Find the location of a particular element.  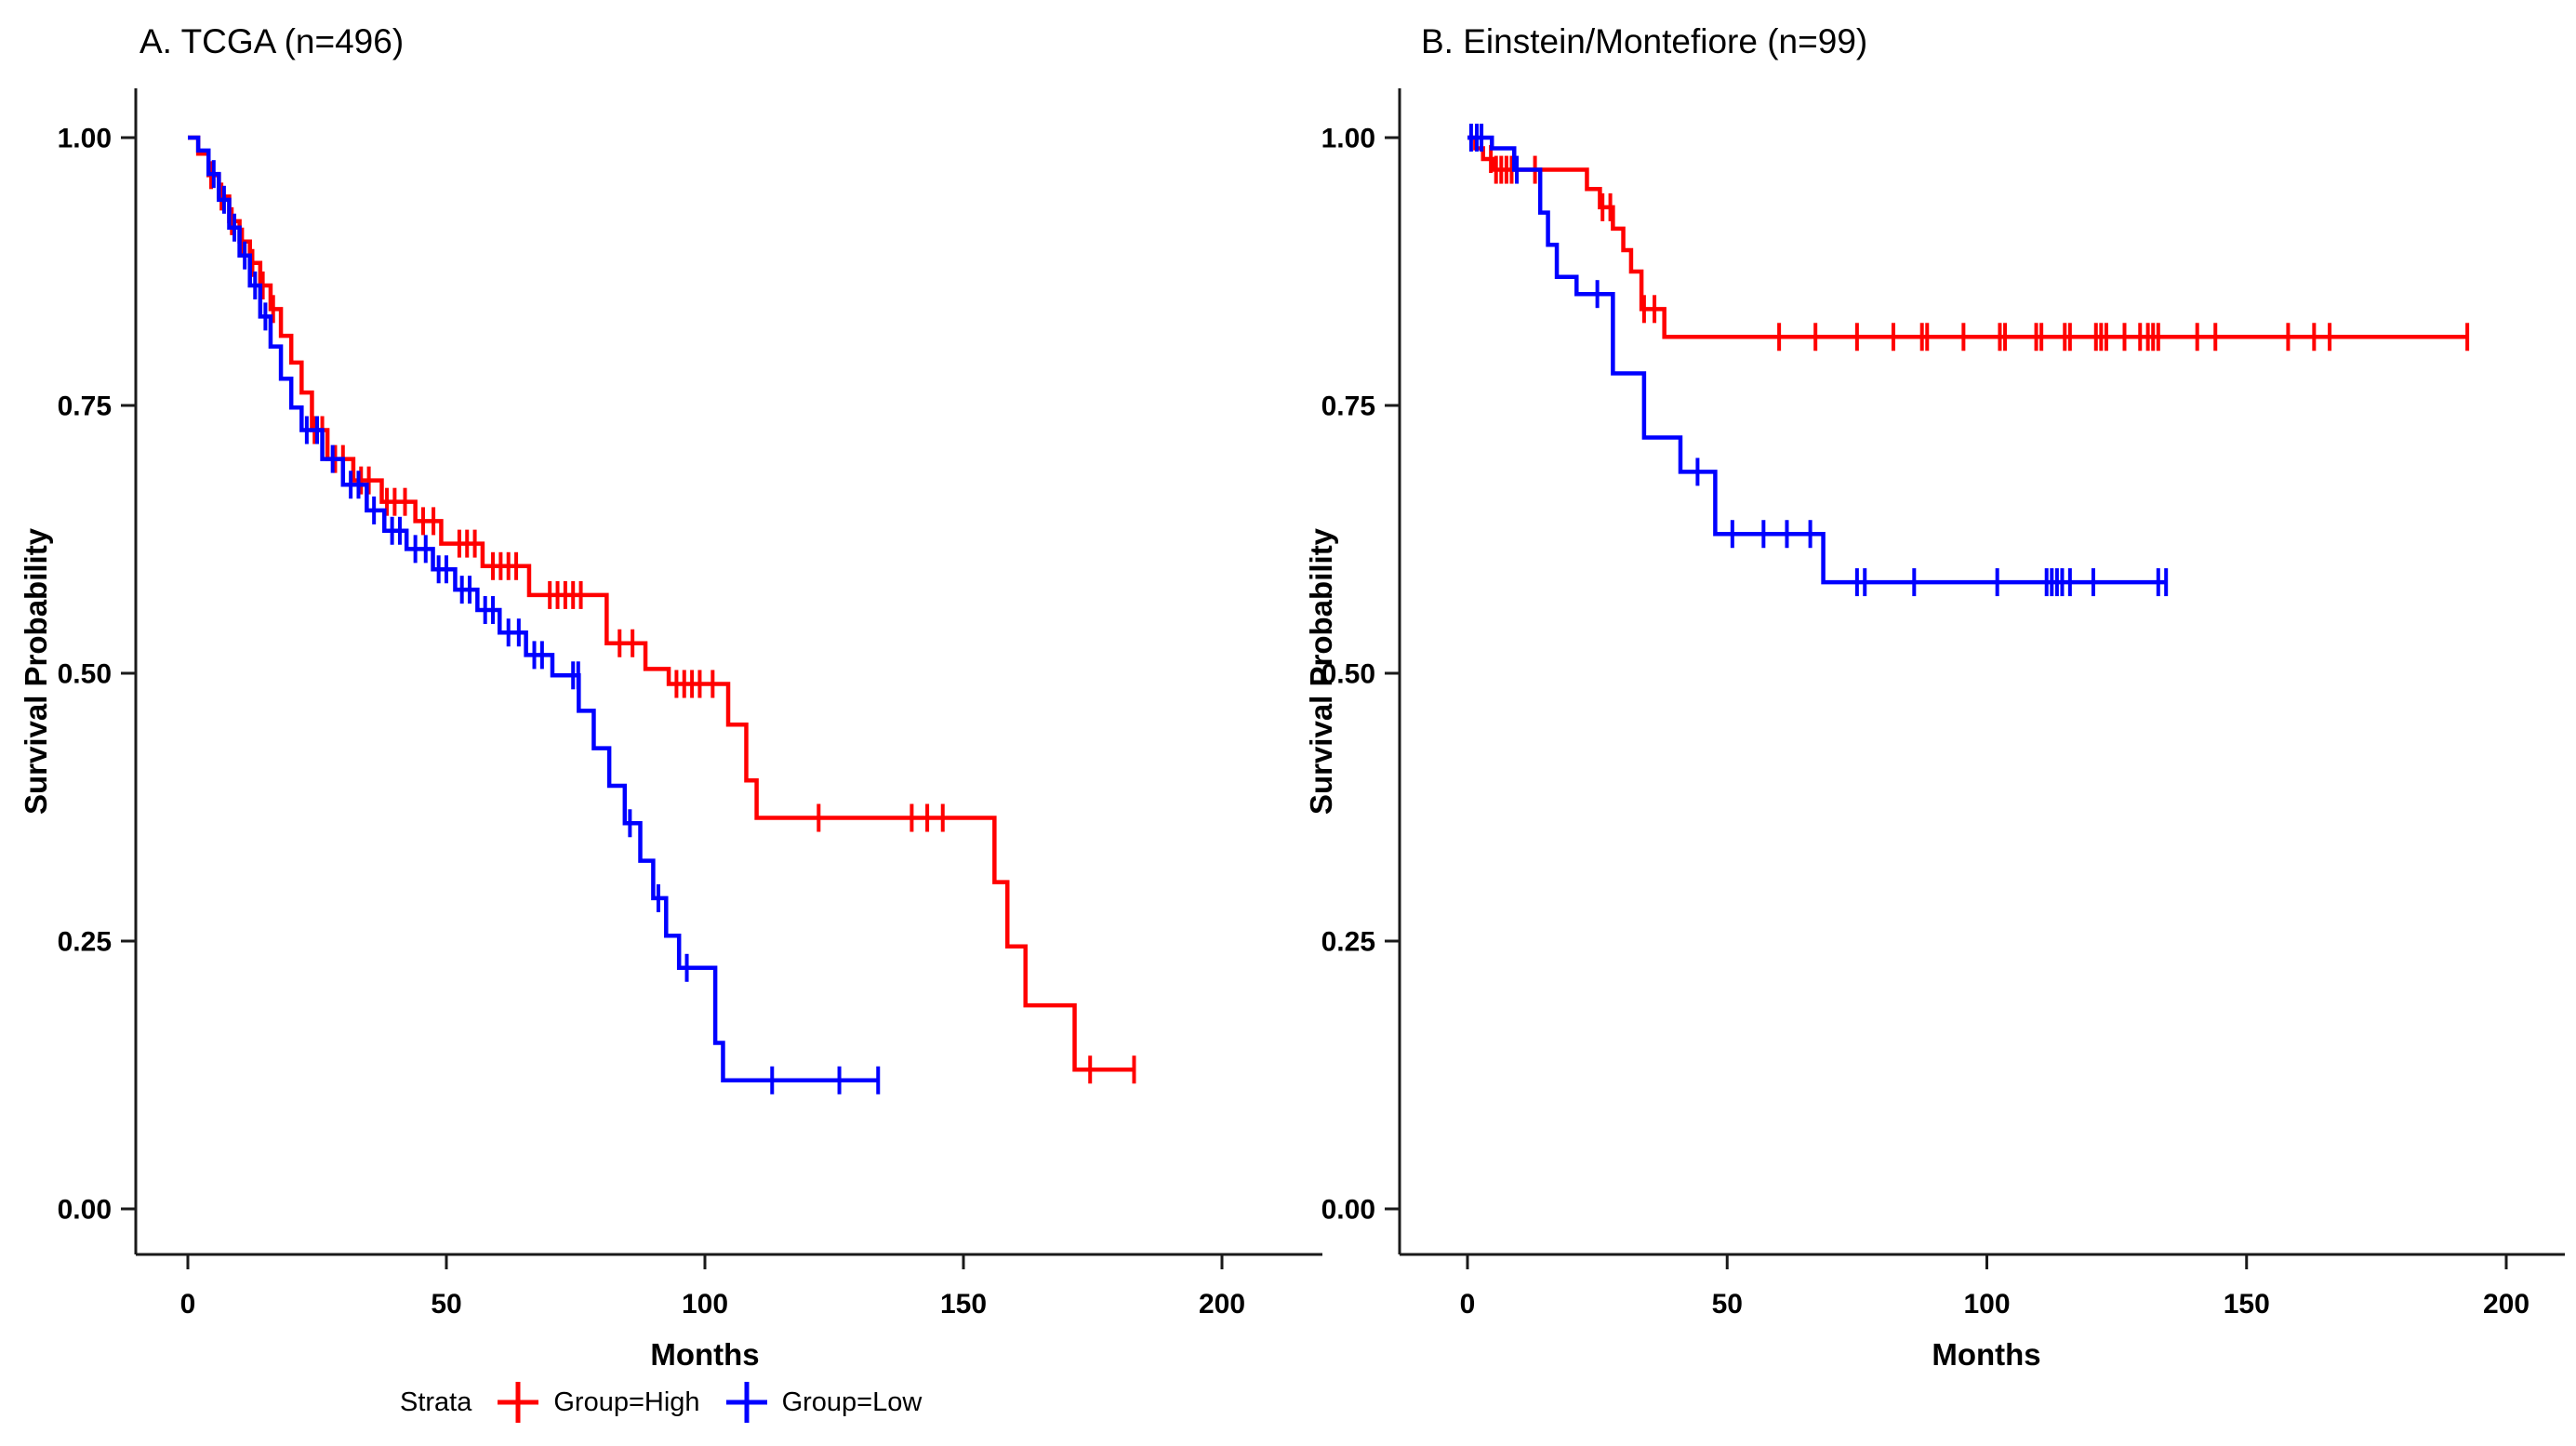

panel-a-y-tick-label: 1.00 is located at coordinates (85, 139).